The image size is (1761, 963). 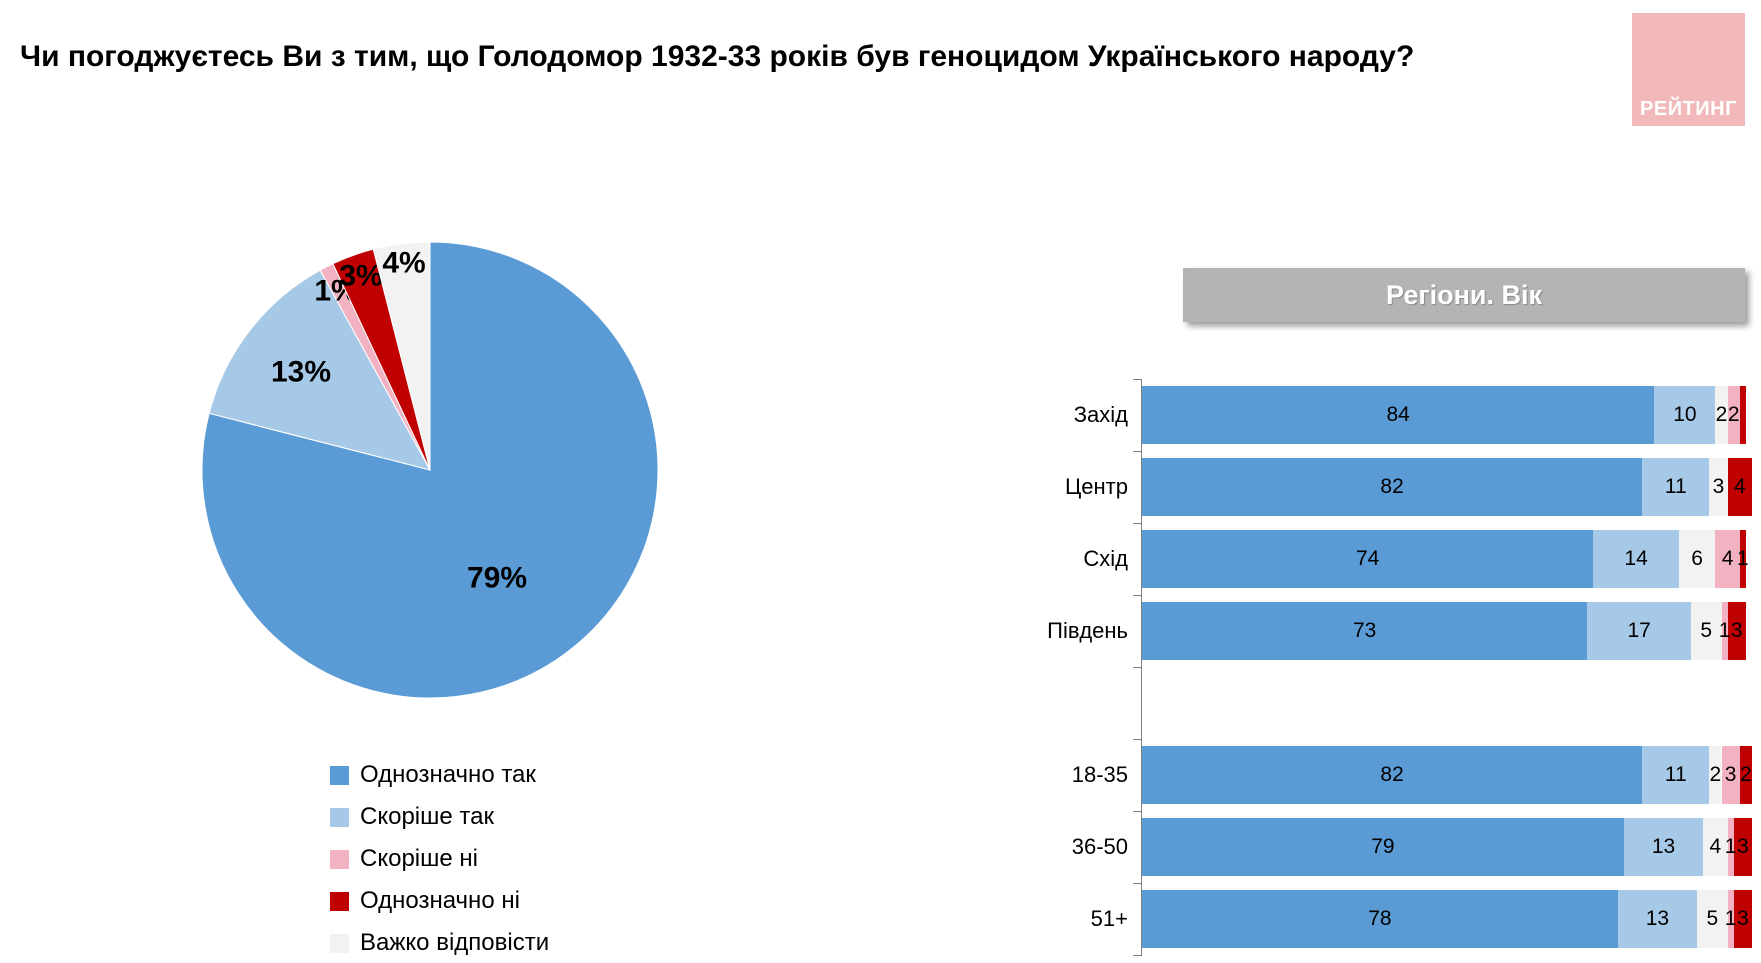 What do you see at coordinates (339, 775) in the screenshot?
I see `legend-swatch-definitely_yes` at bounding box center [339, 775].